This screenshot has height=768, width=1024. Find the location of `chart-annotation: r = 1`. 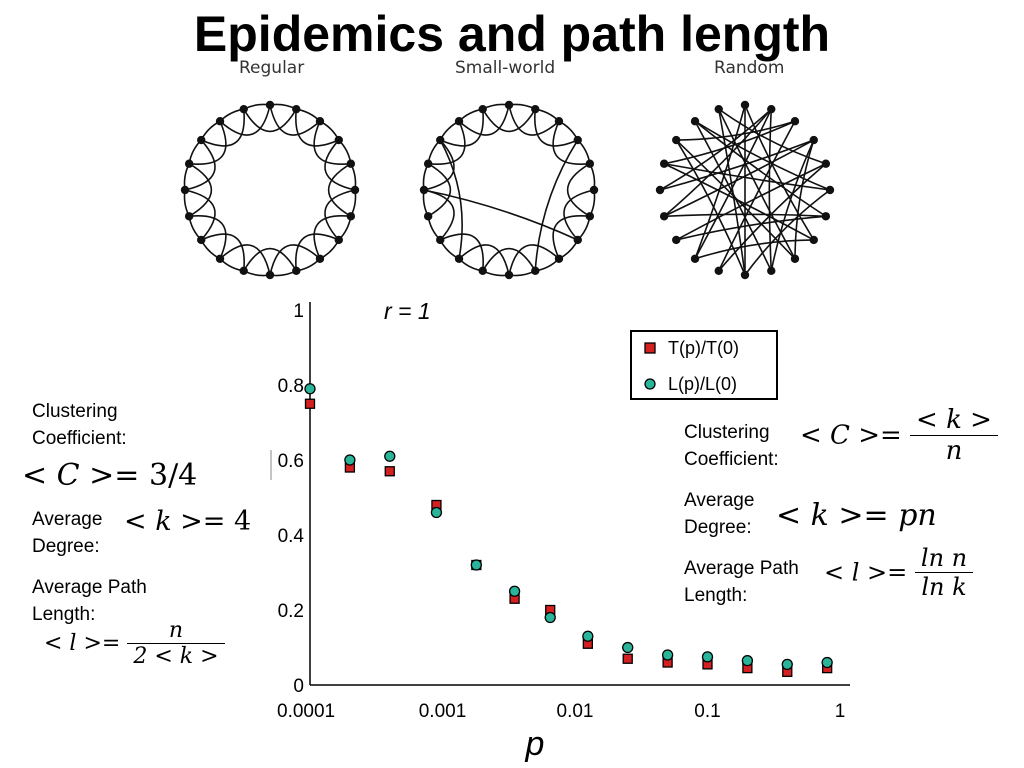

chart-annotation: r = 1 is located at coordinates (407, 311).